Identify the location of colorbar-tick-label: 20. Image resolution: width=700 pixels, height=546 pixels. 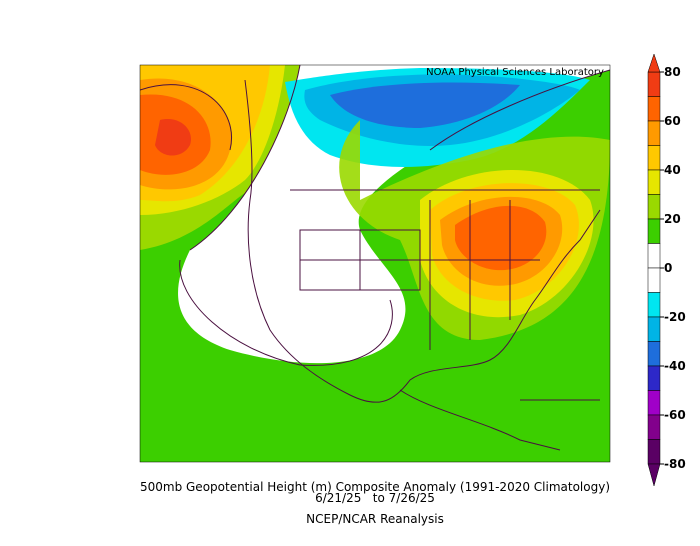
(672, 219).